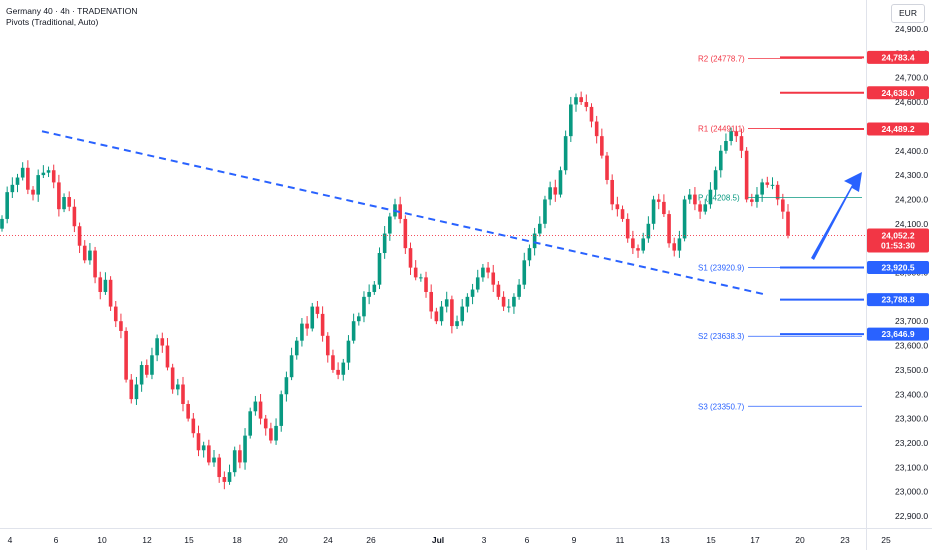 The height and width of the screenshot is (550, 932). Describe the element at coordinates (721, 336) in the screenshot. I see `pivot-label-s2: S2 (23638.3)` at that location.